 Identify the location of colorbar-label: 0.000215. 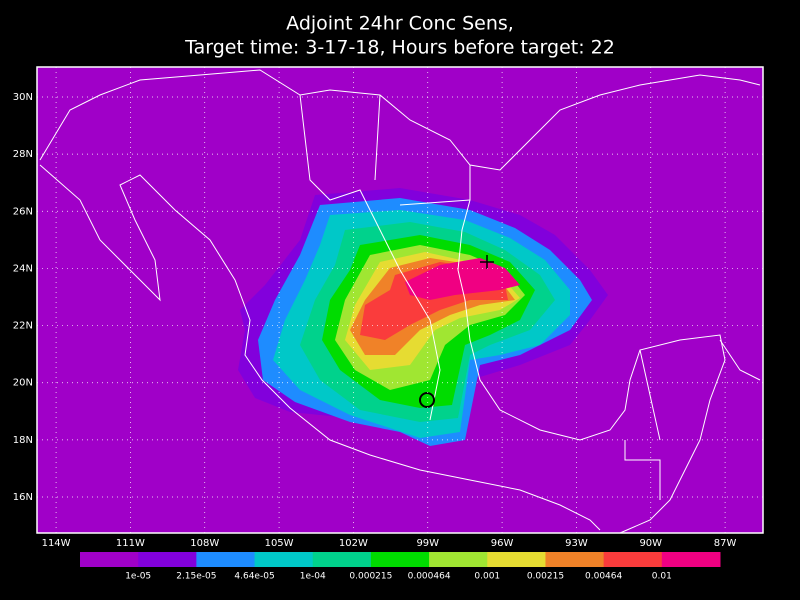
(370, 577).